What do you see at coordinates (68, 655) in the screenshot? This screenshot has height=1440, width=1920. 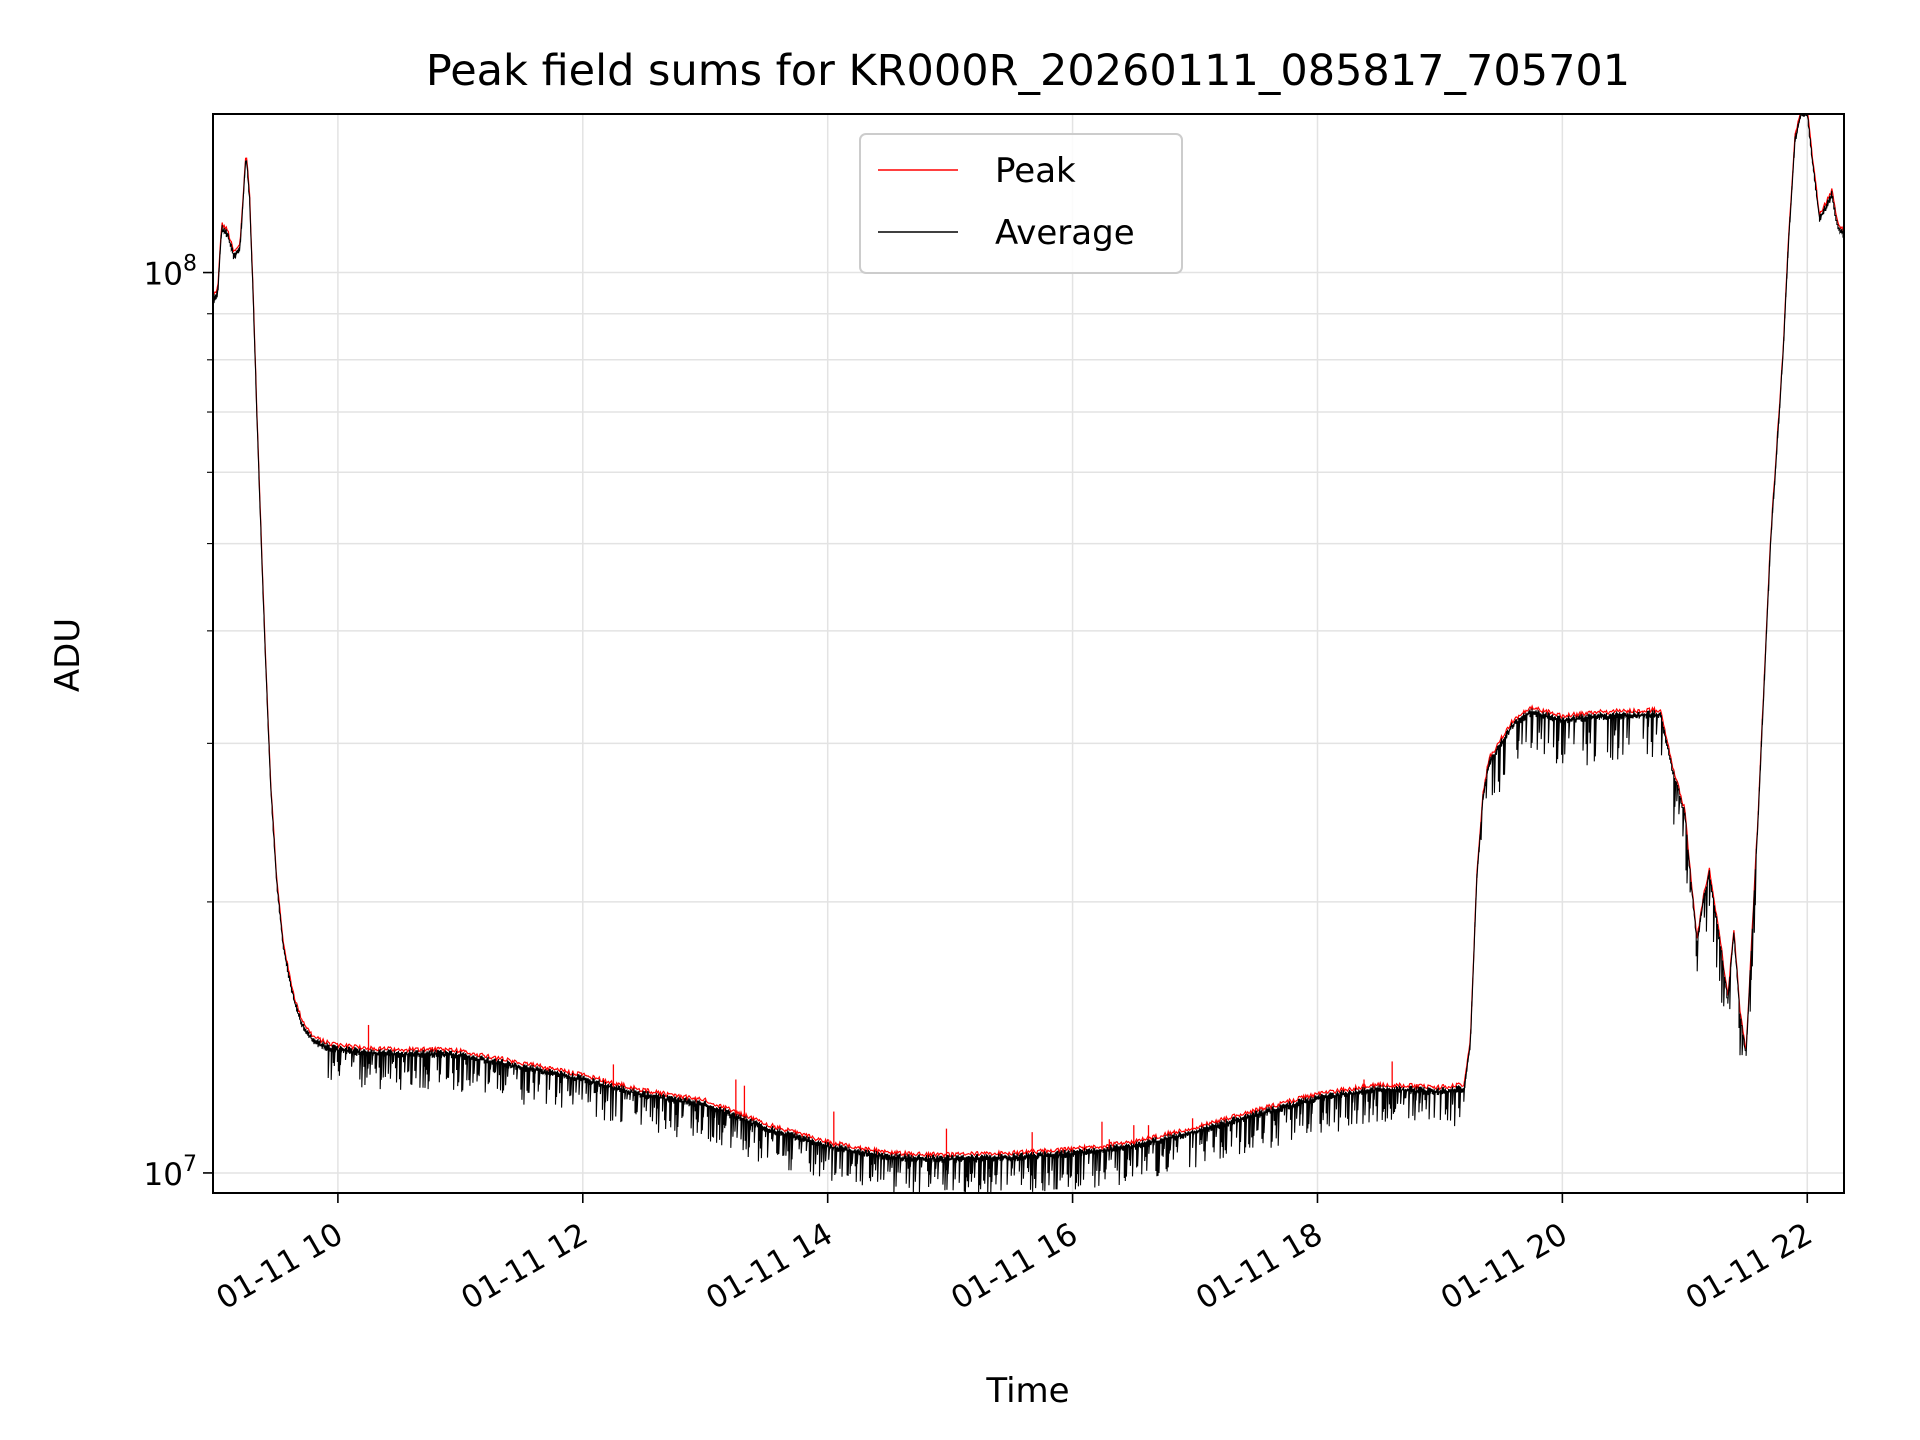 I see `y-axis-label: ADU` at bounding box center [68, 655].